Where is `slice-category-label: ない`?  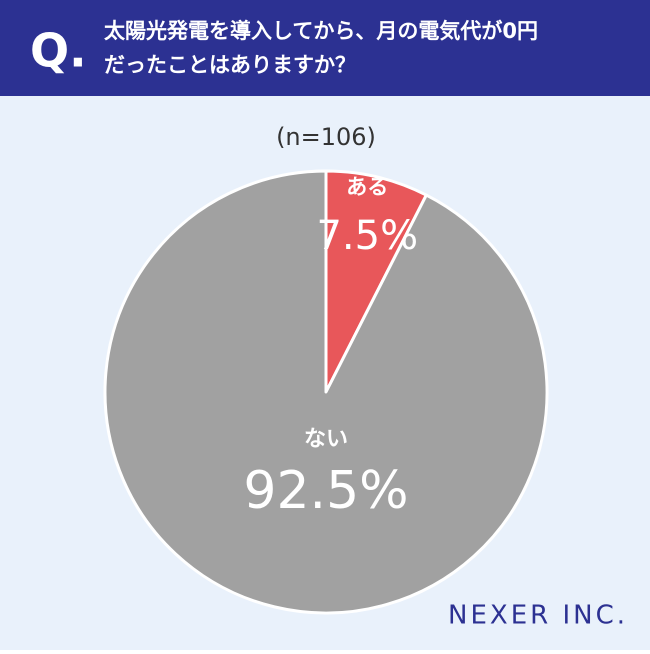
slice-category-label: ない is located at coordinates (326, 439).